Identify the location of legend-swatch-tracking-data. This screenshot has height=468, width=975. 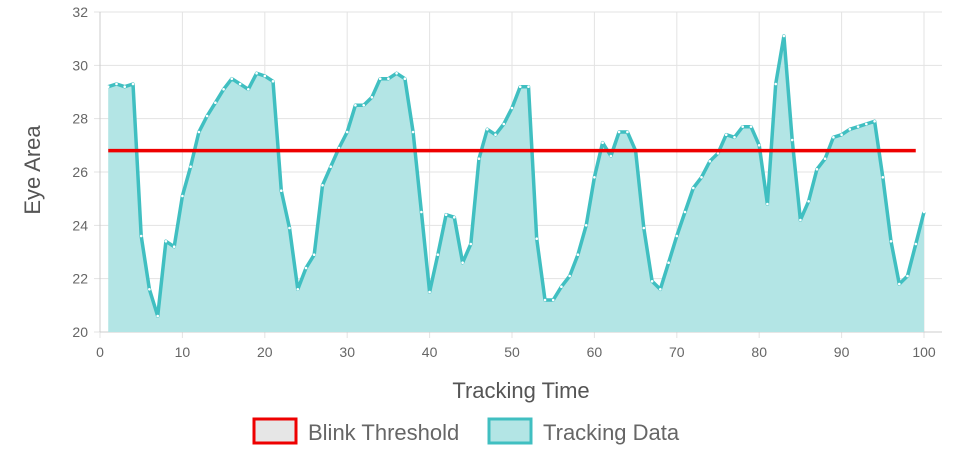
(510, 431).